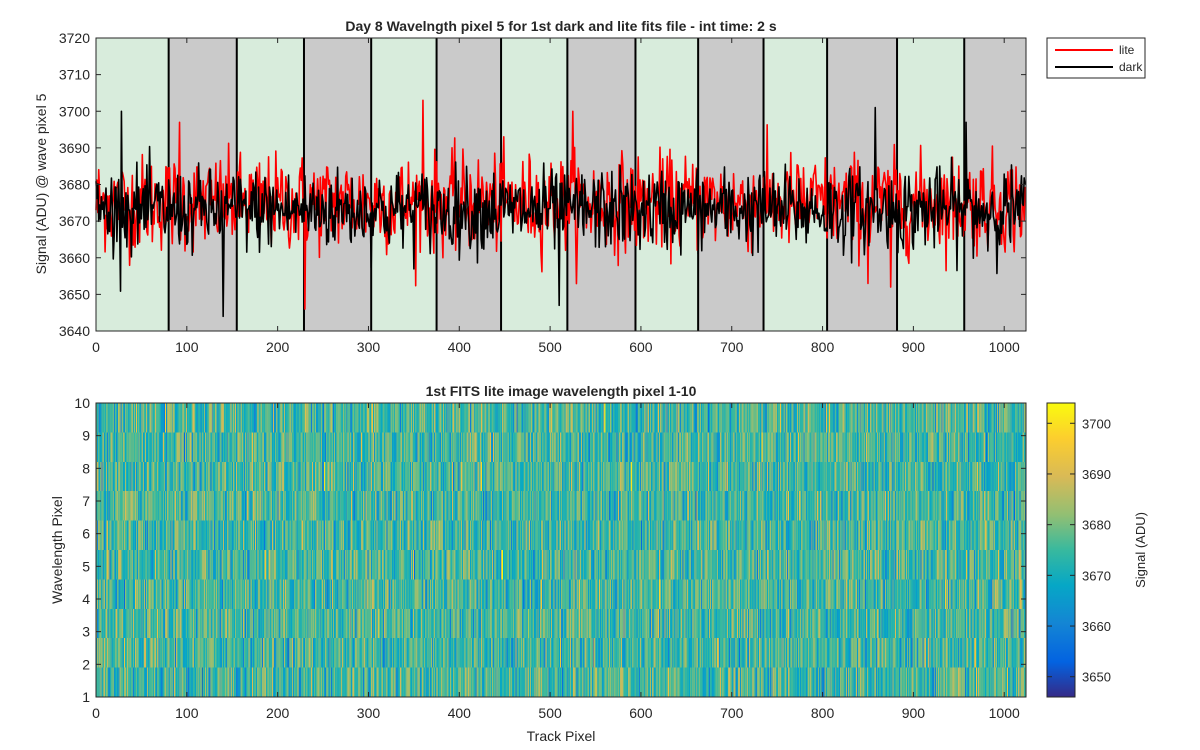  Describe the element at coordinates (86, 534) in the screenshot. I see `y-tick-label: 6` at that location.